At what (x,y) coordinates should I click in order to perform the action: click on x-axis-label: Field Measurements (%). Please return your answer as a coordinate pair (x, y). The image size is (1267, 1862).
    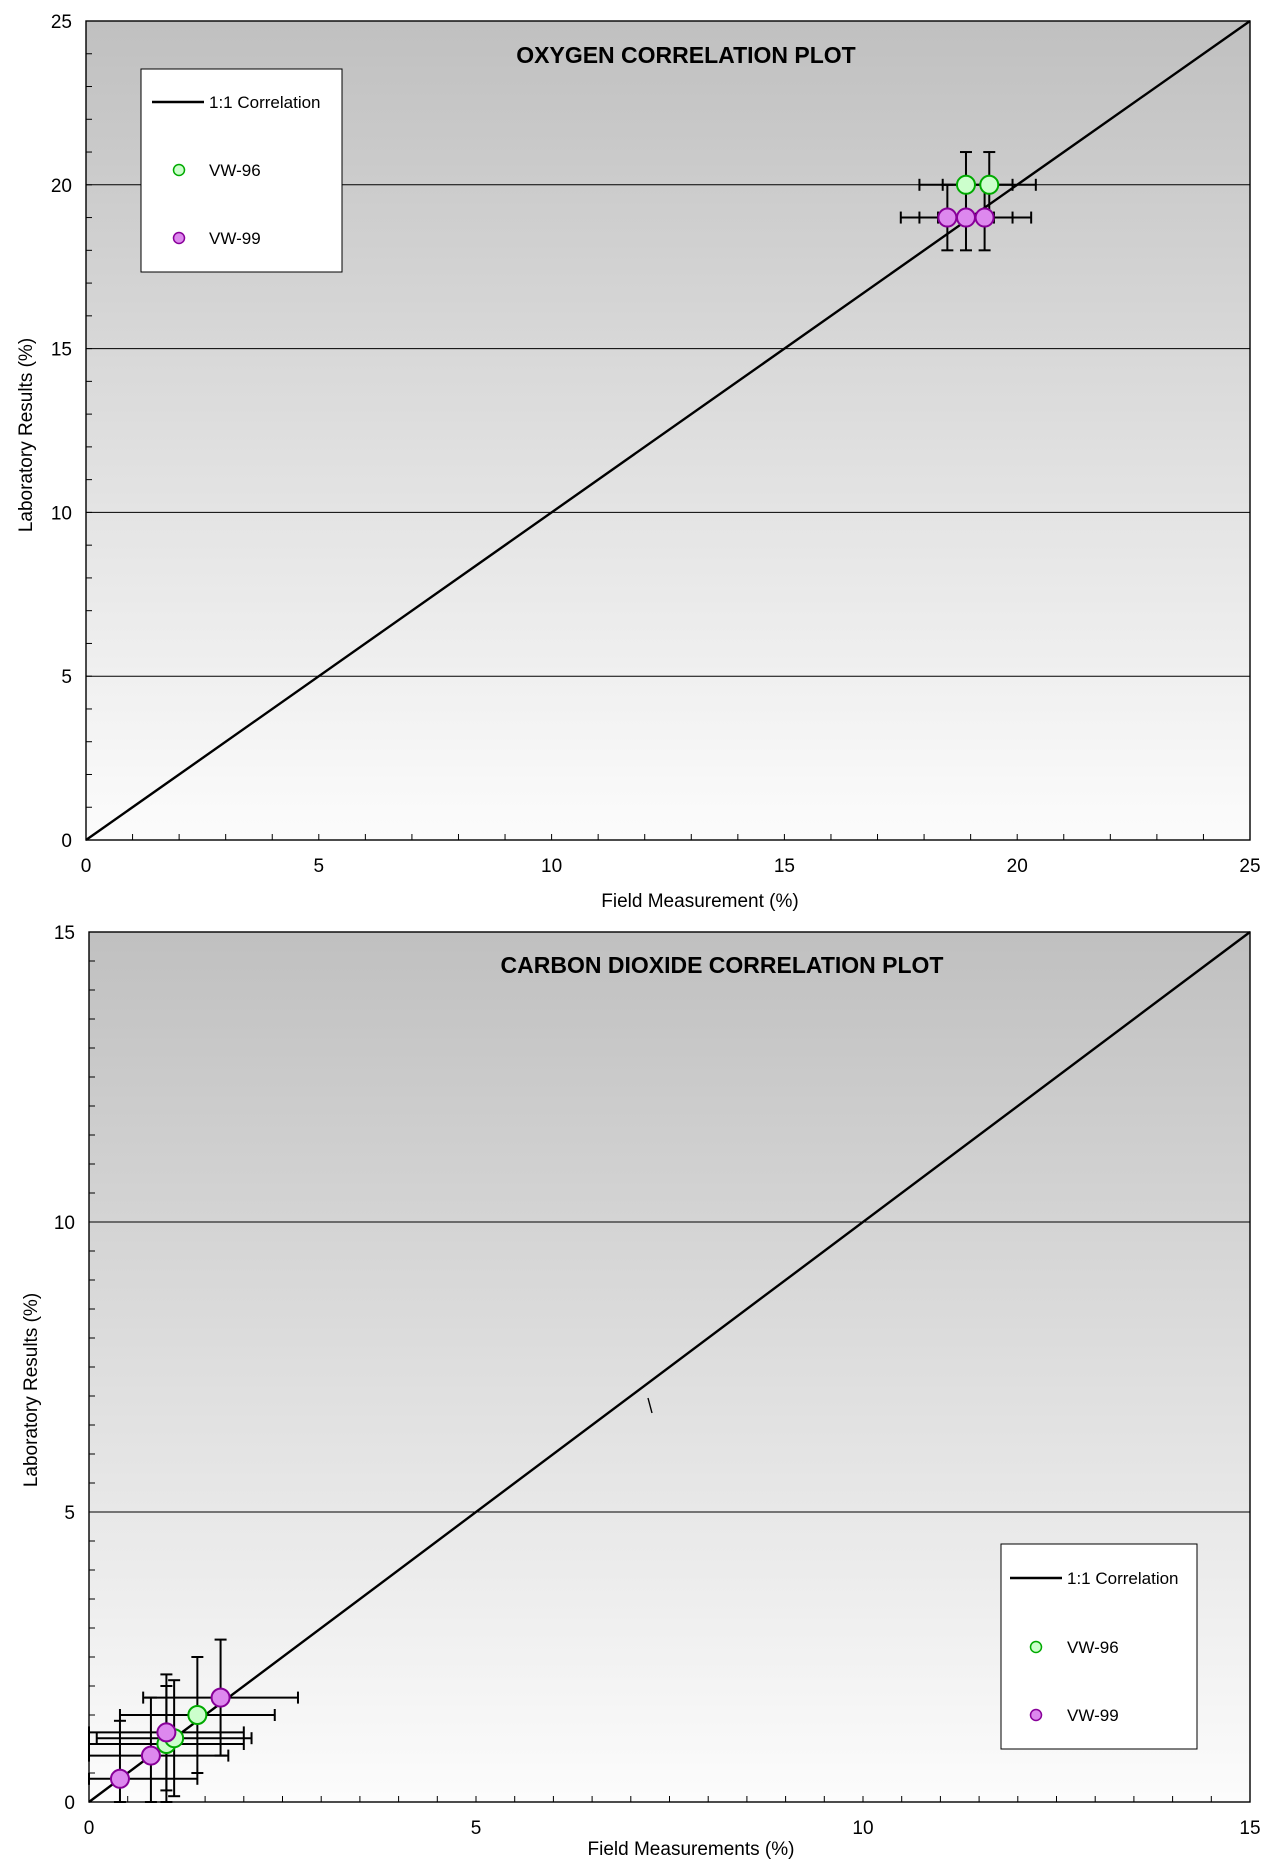
    Looking at the image, I should click on (691, 1849).